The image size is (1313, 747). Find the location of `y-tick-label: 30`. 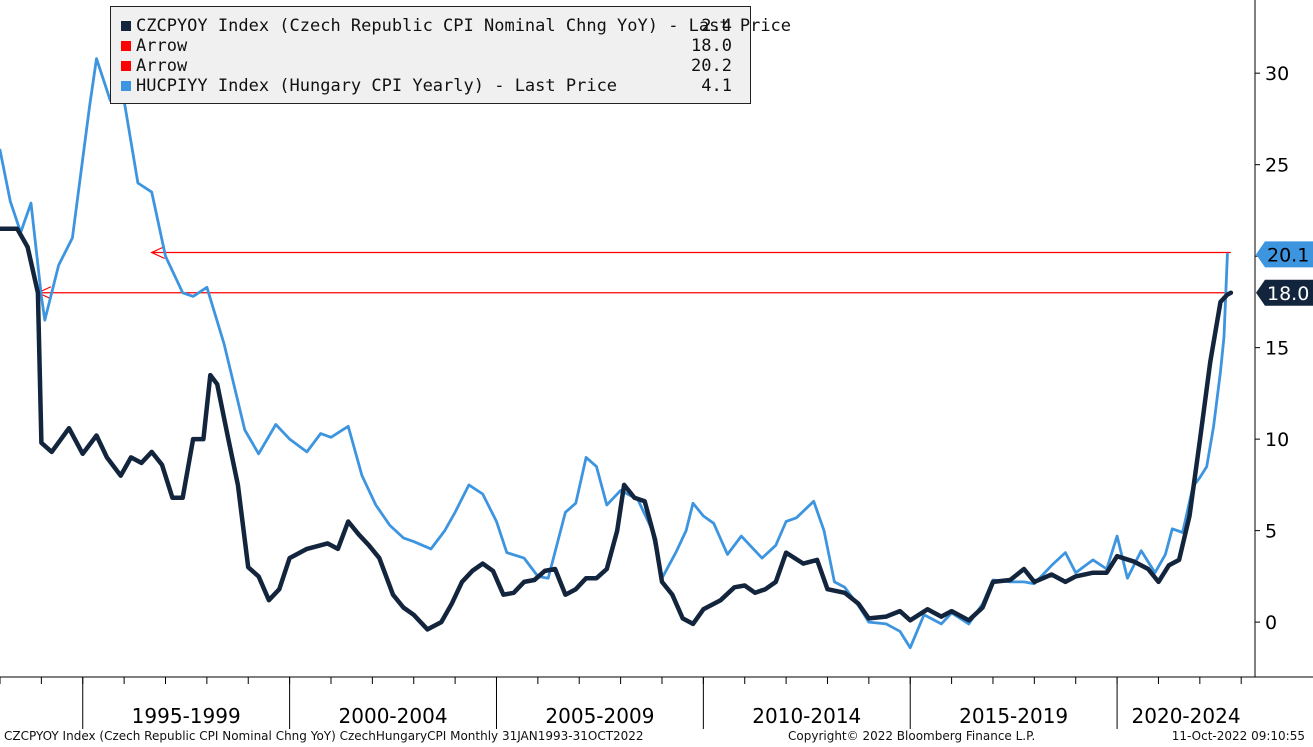

y-tick-label: 30 is located at coordinates (1277, 74).